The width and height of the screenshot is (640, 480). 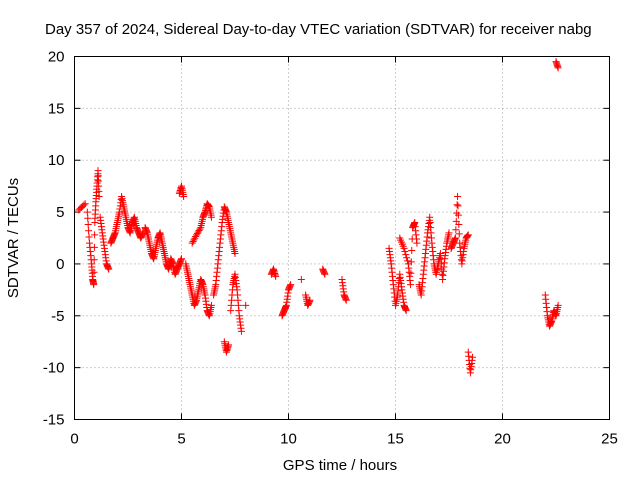 I want to click on y-tick-label: 20, so click(x=56, y=57).